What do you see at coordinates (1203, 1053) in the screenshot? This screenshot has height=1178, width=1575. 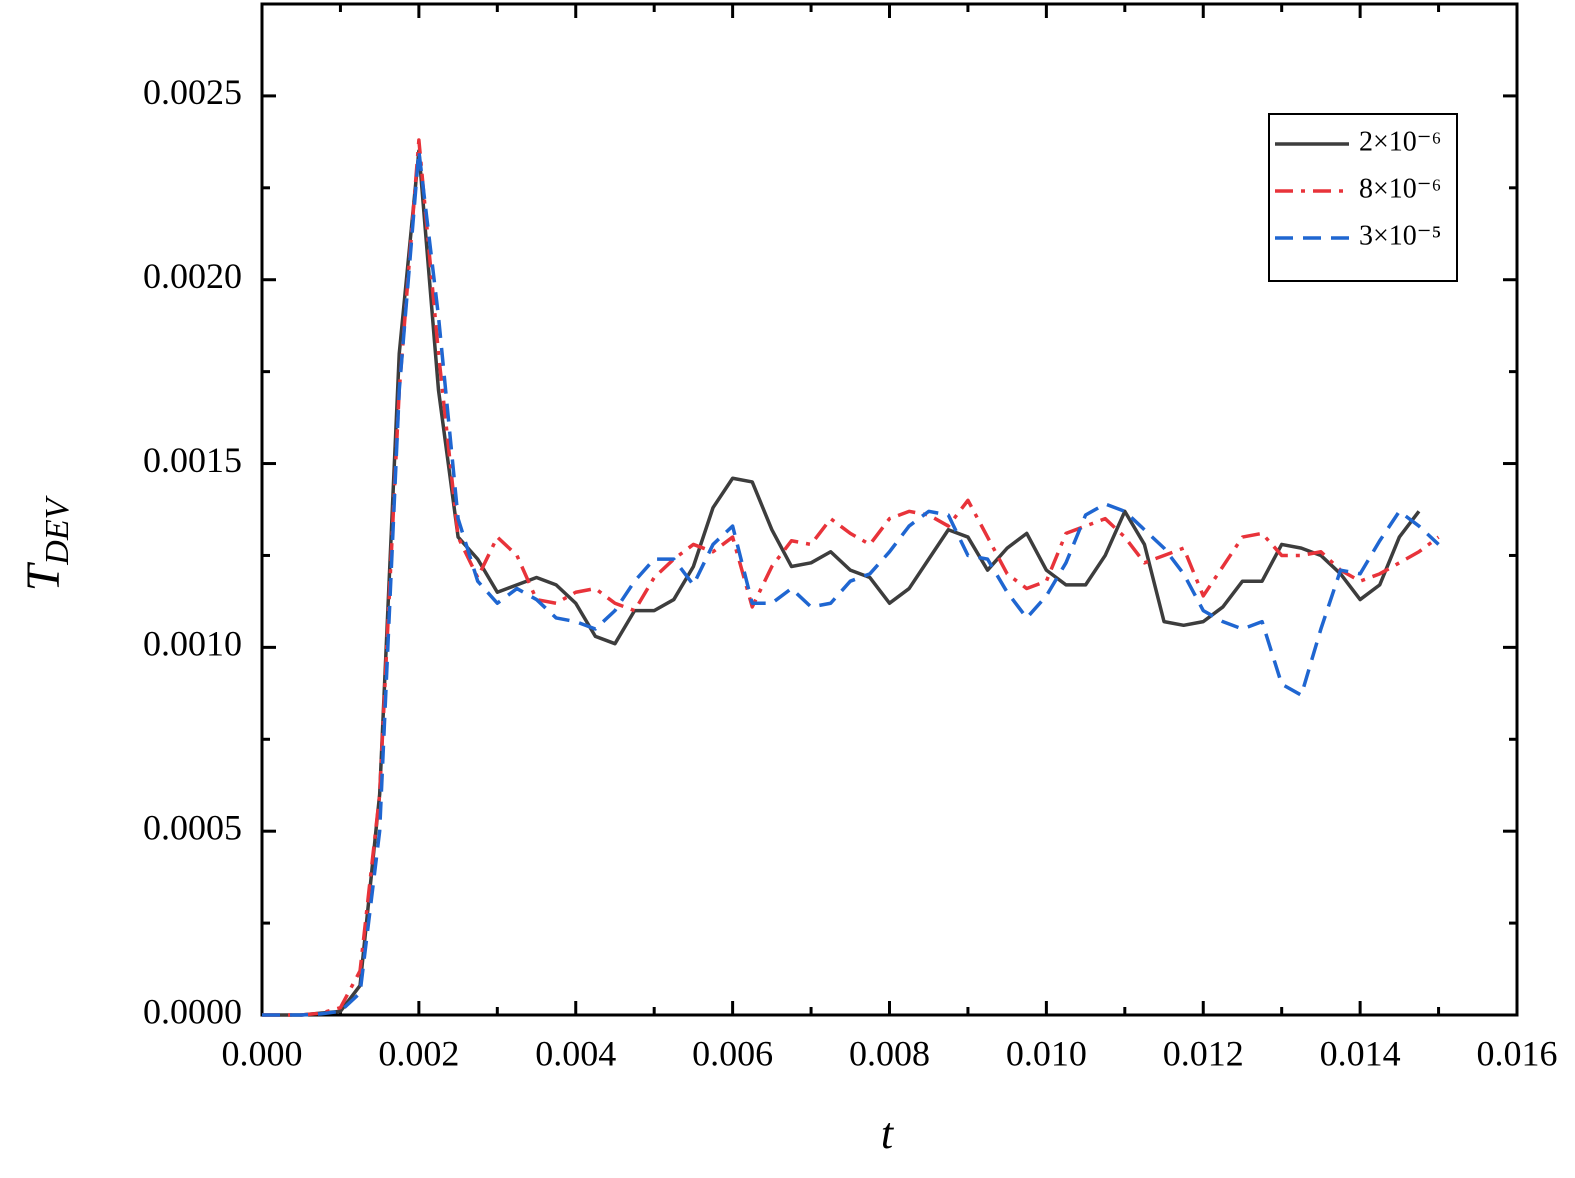 I see `x-tick-label: 0.012` at bounding box center [1203, 1053].